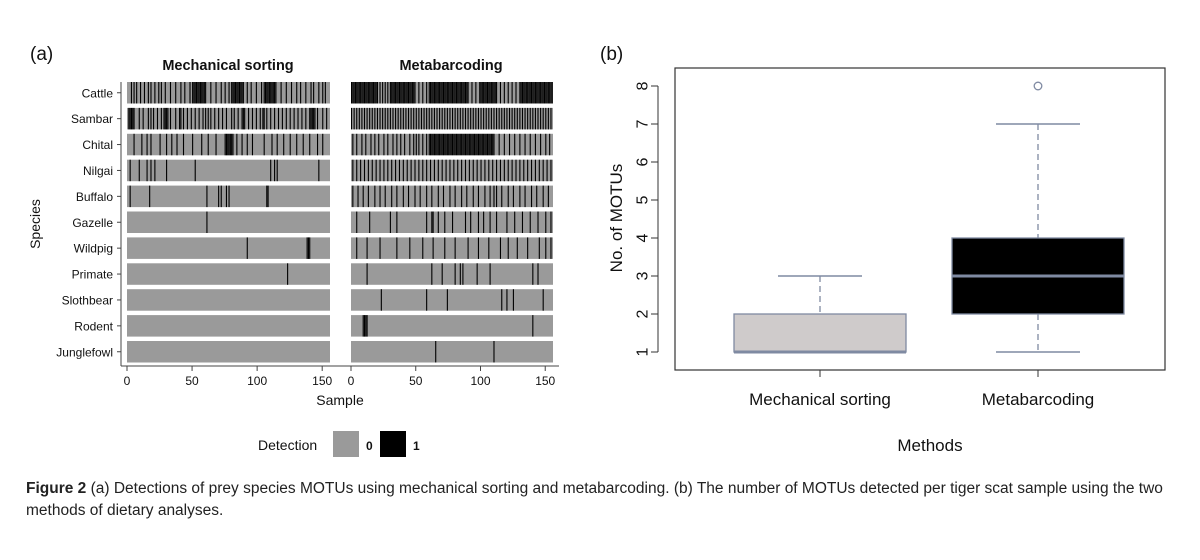 The width and height of the screenshot is (1200, 560). What do you see at coordinates (41, 54) in the screenshot?
I see `panel-a-label: (a)` at bounding box center [41, 54].